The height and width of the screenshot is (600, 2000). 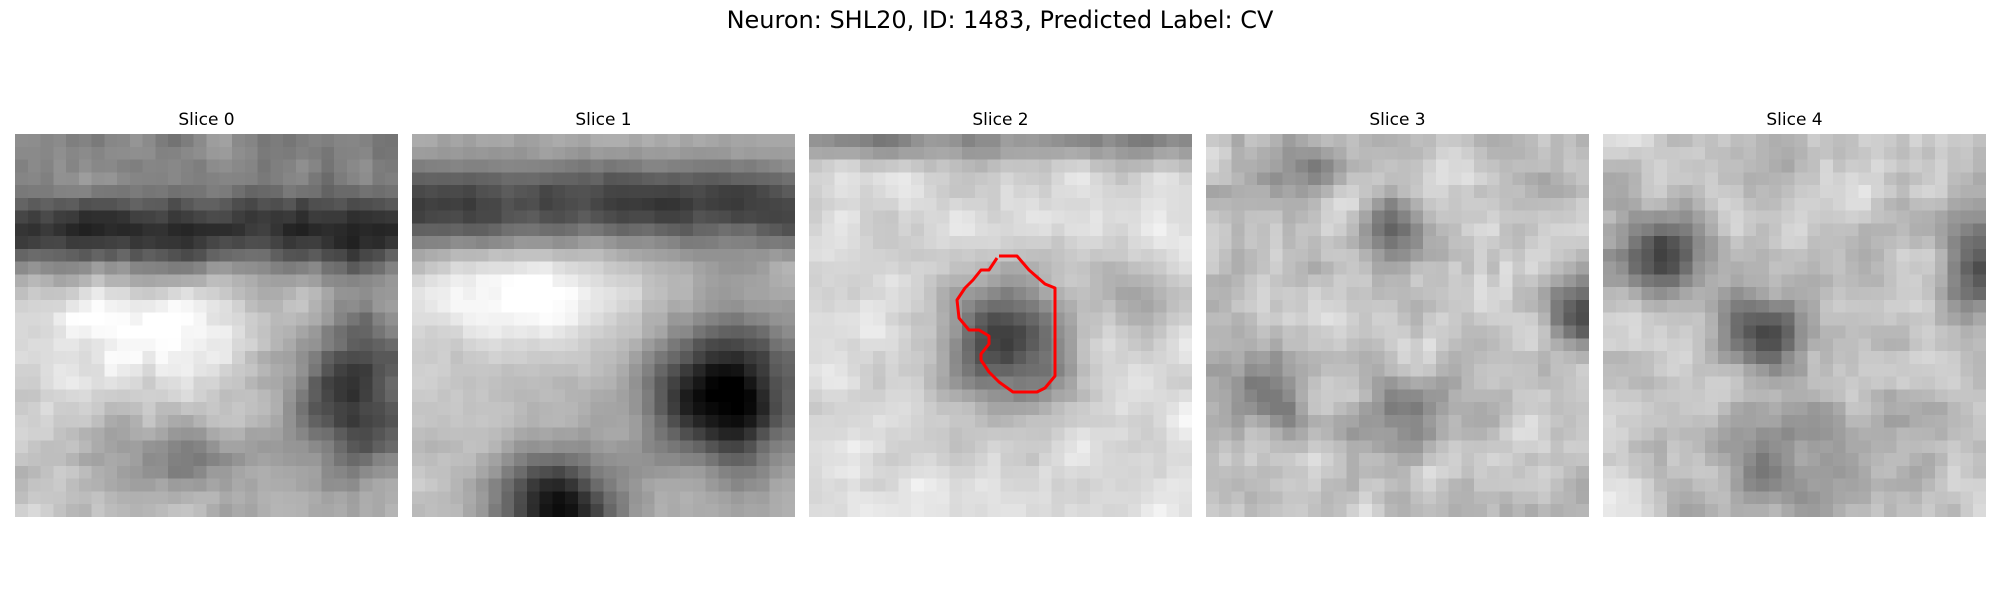 What do you see at coordinates (603, 120) in the screenshot?
I see `slice-1-title: Slice 1` at bounding box center [603, 120].